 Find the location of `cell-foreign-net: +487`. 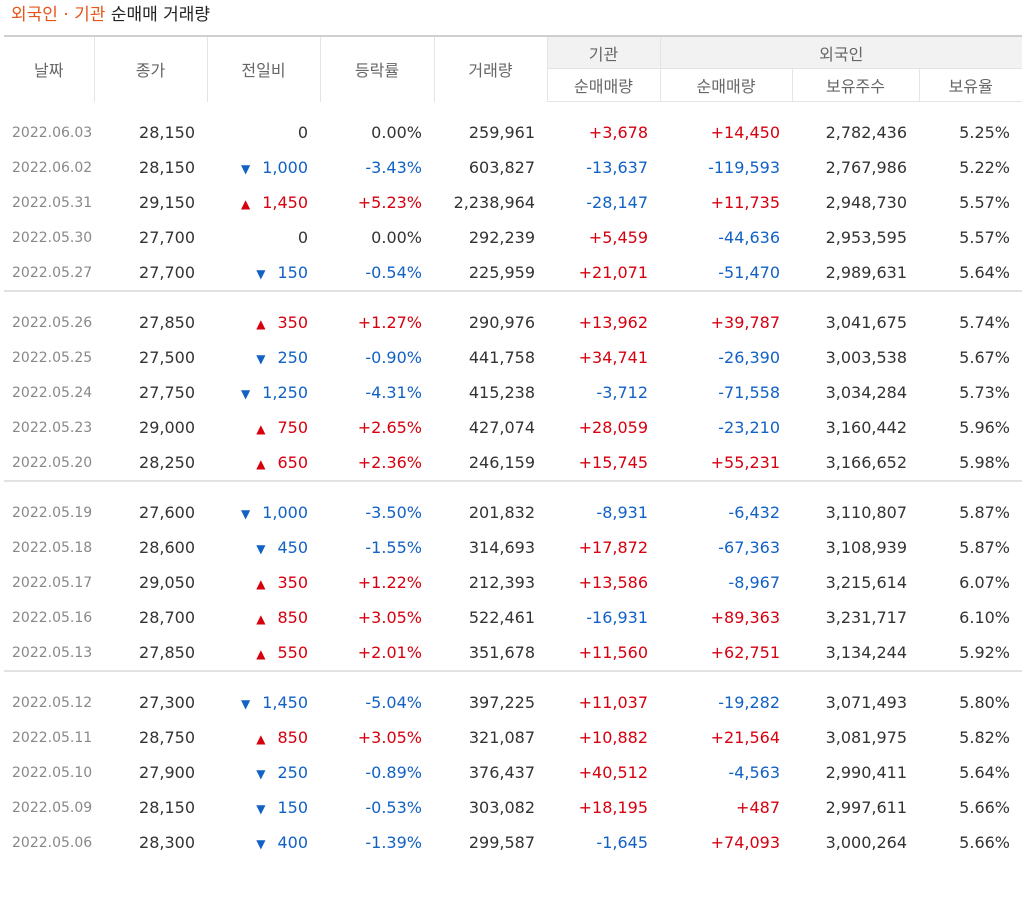

cell-foreign-net: +487 is located at coordinates (758, 807).